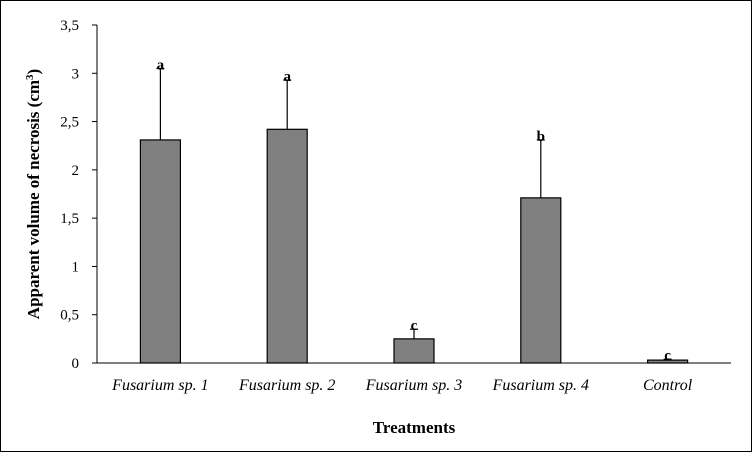  Describe the element at coordinates (76, 74) in the screenshot. I see `y-tick-label: 3` at that location.